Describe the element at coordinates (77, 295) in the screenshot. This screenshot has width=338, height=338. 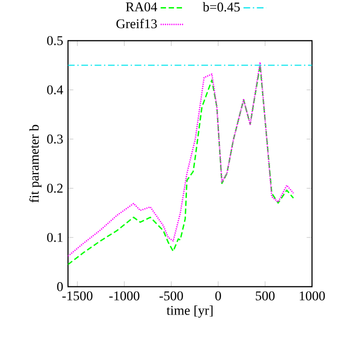
I see `x-tick-label: -1500` at that location.